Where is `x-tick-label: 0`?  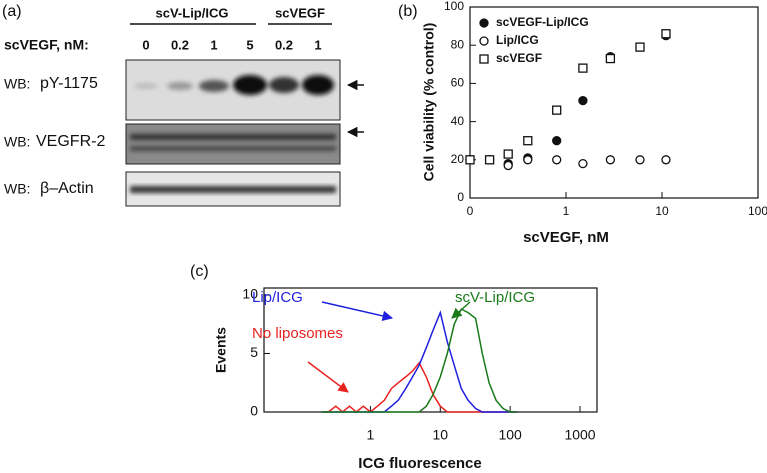 x-tick-label: 0 is located at coordinates (470, 211).